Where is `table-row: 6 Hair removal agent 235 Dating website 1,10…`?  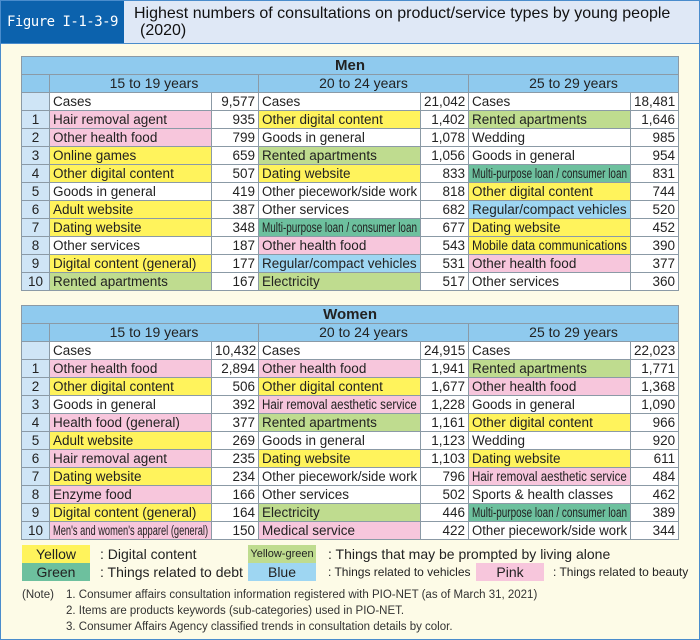 table-row: 6 Hair removal agent 235 Dating website 1,10… is located at coordinates (350, 458).